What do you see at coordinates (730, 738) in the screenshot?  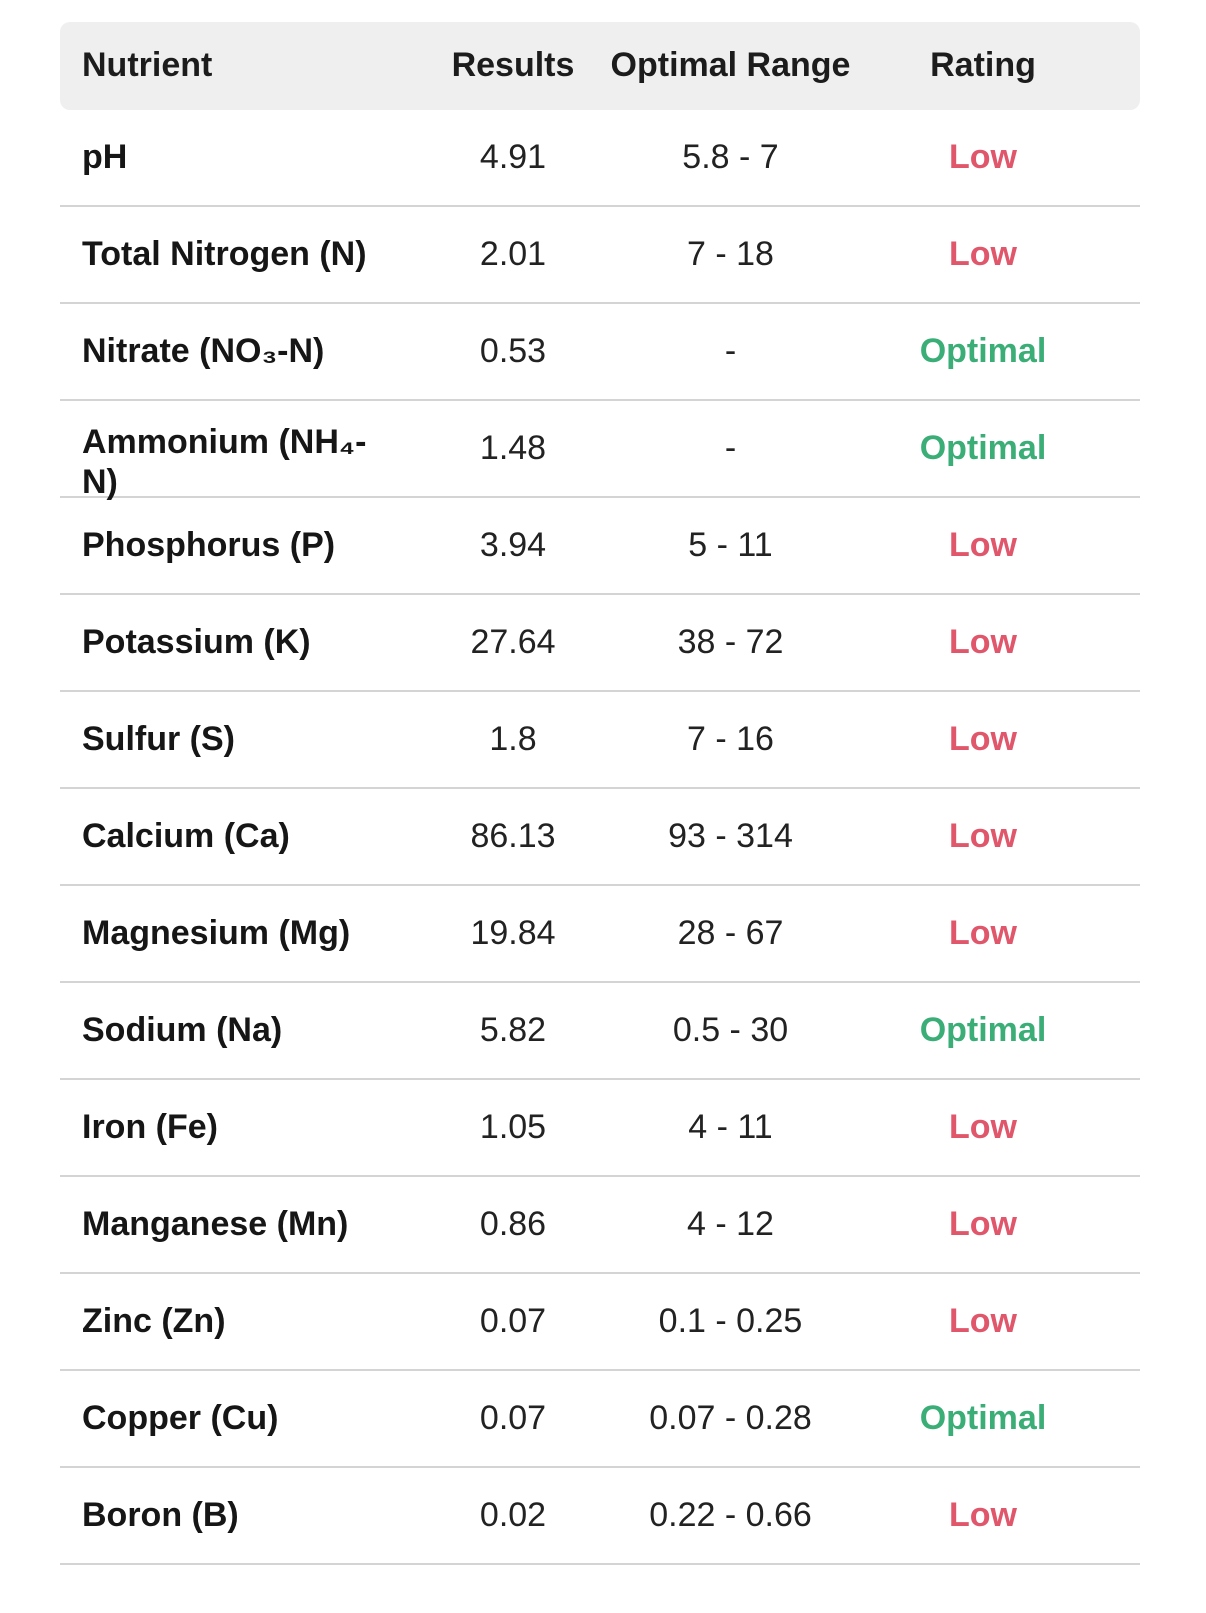 I see `optimal-range-value: 7 - 16` at bounding box center [730, 738].